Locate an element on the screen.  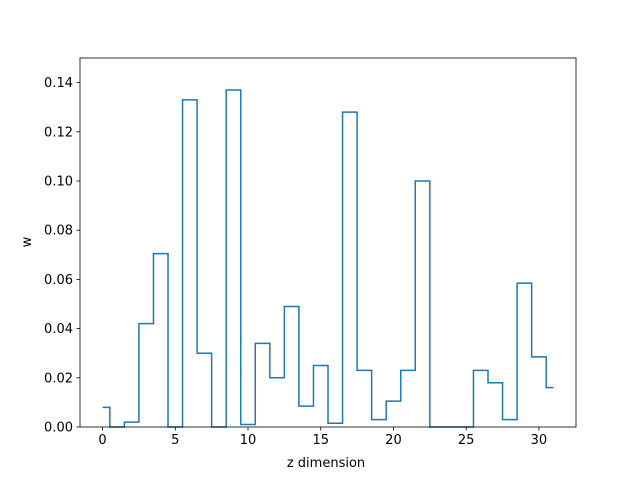
x-tick-label: 30 is located at coordinates (539, 440).